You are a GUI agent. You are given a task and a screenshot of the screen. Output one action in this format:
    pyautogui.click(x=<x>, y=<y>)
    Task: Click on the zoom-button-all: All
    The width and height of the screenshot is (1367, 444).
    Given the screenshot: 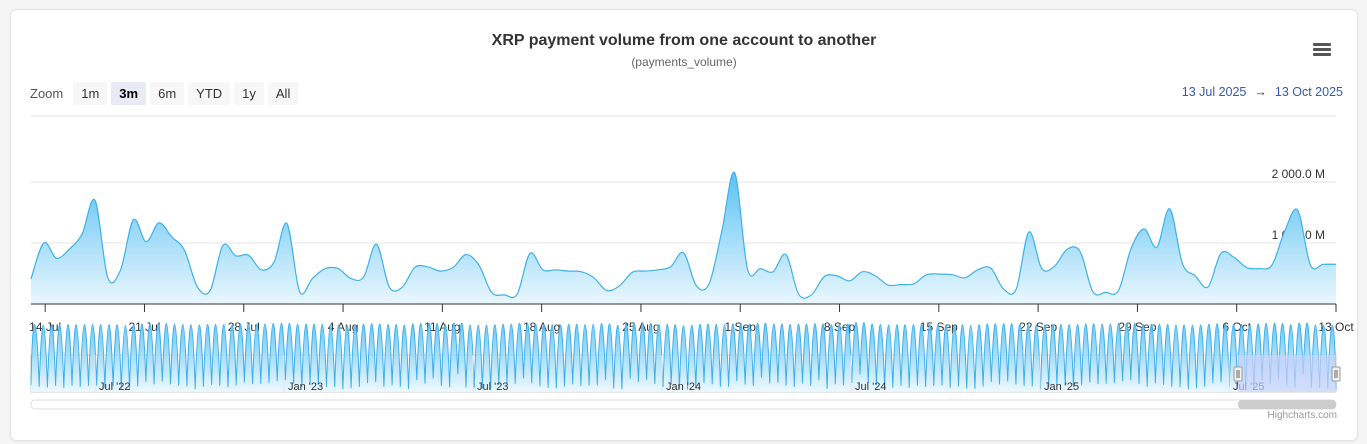 What is the action you would take?
    pyautogui.click(x=283, y=93)
    